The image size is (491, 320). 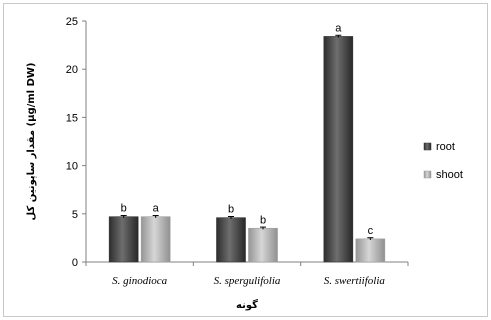 What do you see at coordinates (371, 231) in the screenshot?
I see `significance-label: c` at bounding box center [371, 231].